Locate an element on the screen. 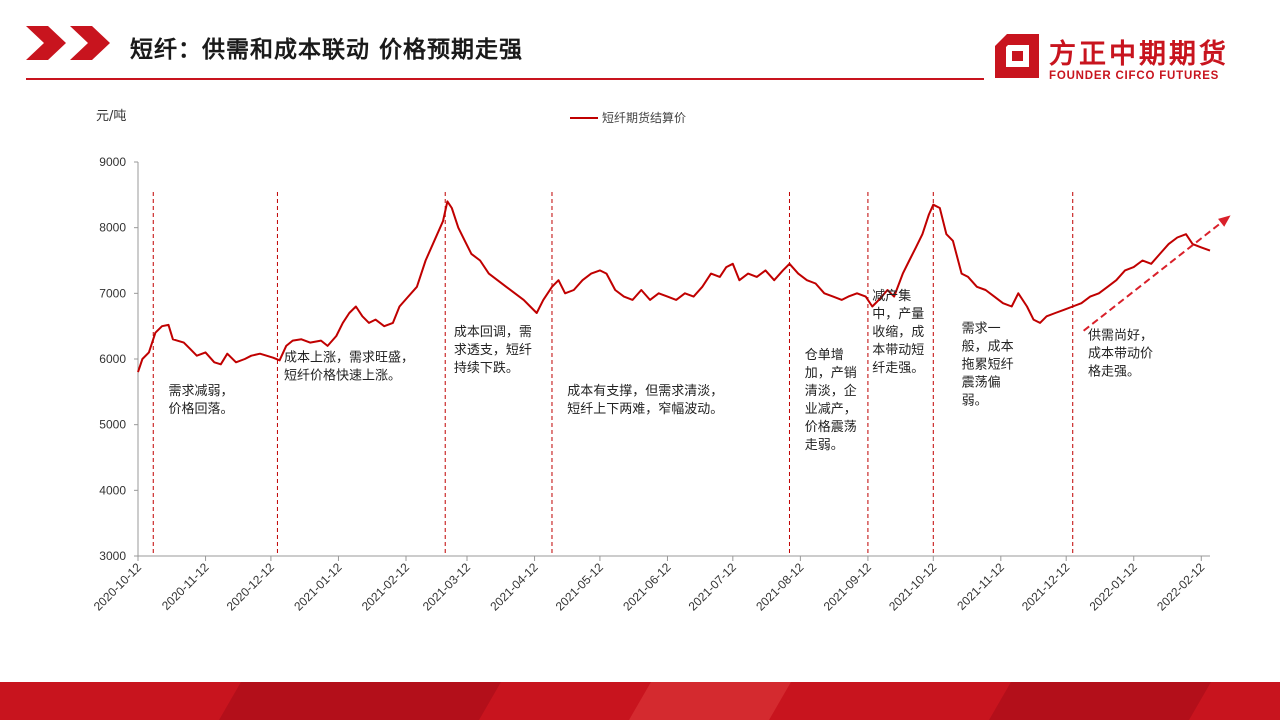 The image size is (1280, 720). x-tick-label: 2021-01-12 is located at coordinates (318, 587).